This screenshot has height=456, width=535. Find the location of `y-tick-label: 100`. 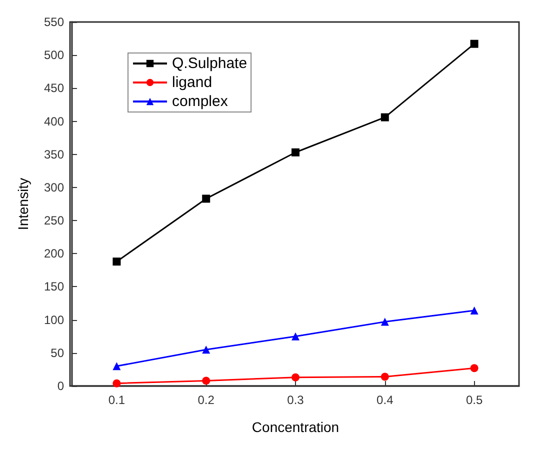

y-tick-label: 100 is located at coordinates (54, 319).